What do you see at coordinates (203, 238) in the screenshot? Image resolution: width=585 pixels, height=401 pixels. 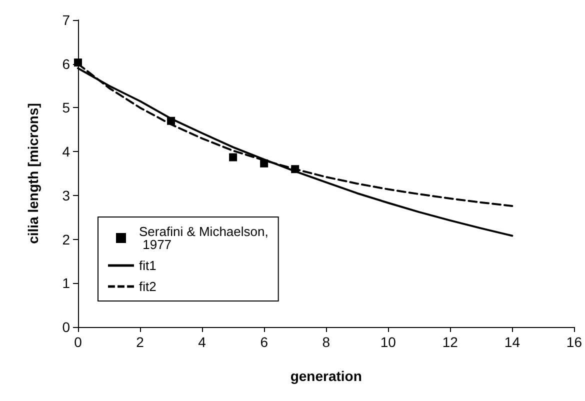 I see `legend-label: Serafini & Michaelson, 1977` at bounding box center [203, 238].